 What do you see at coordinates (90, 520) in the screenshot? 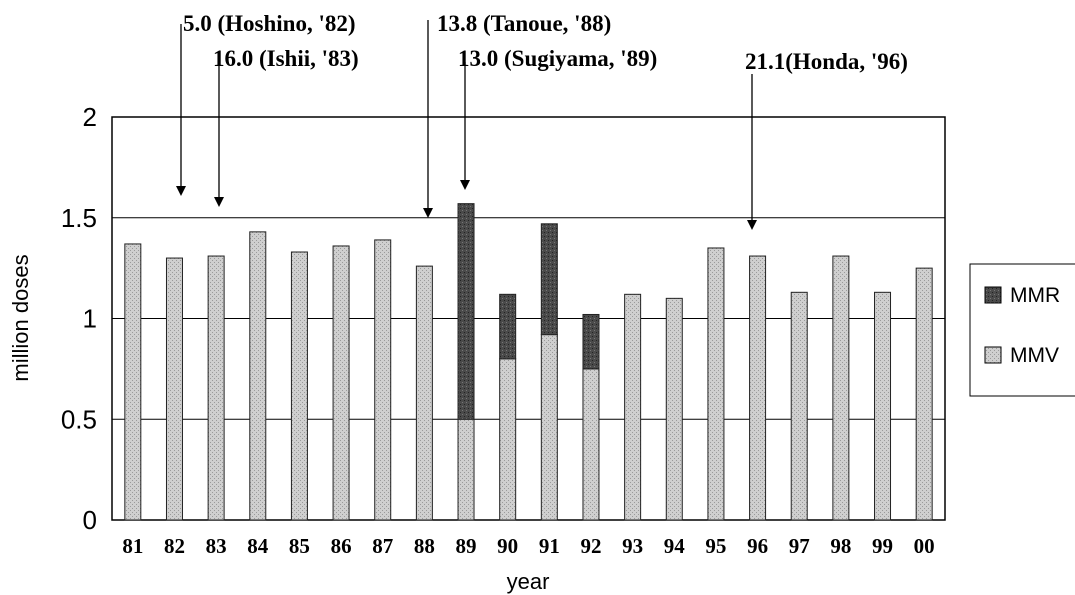
I see `y-tick-label: 0` at bounding box center [90, 520].